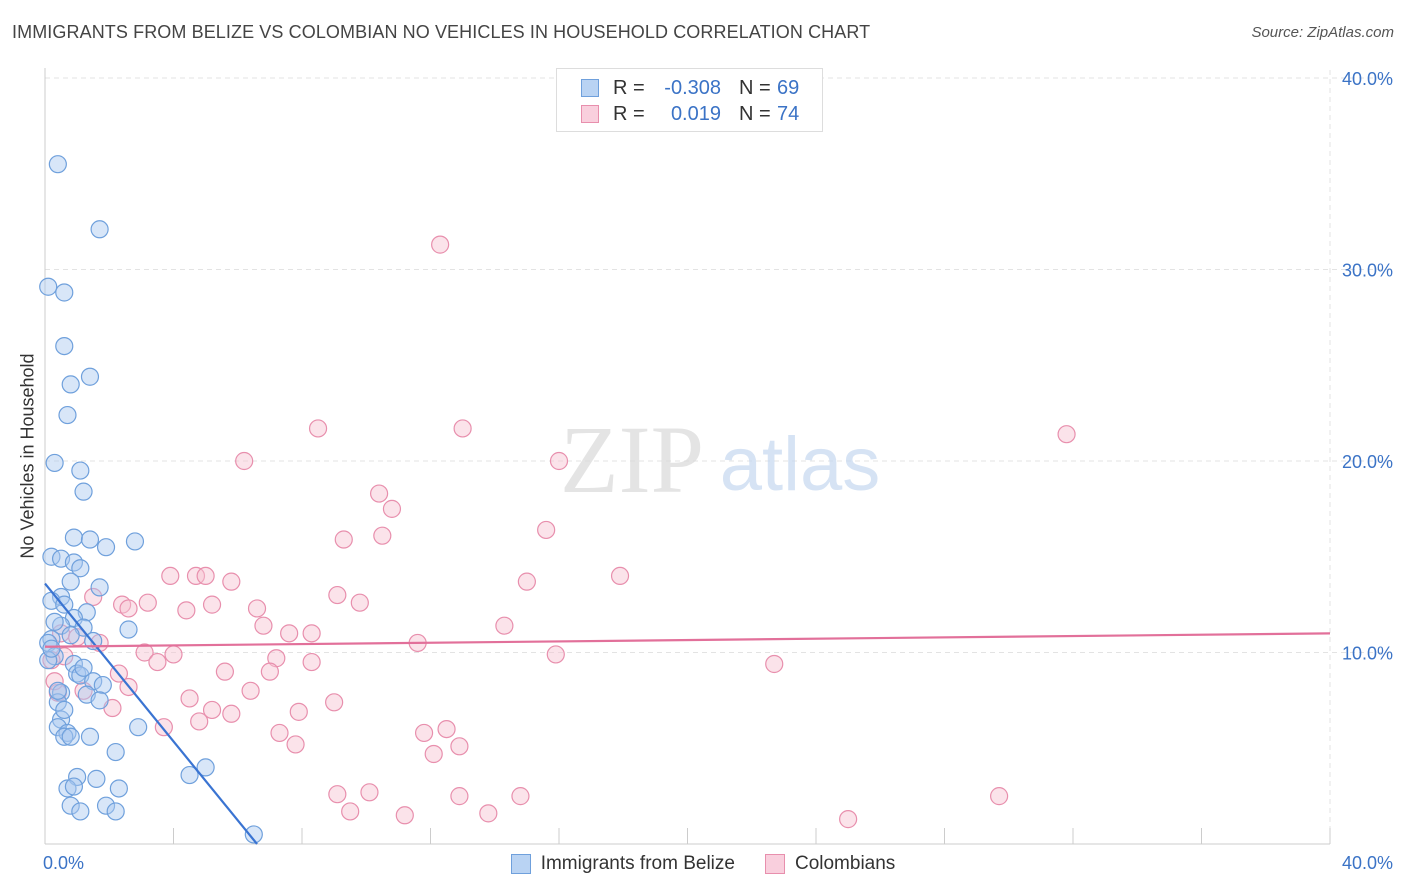 Image resolution: width=1406 pixels, height=892 pixels. What do you see at coordinates (151, 713) in the screenshot?
I see `belize-trendline` at bounding box center [151, 713].